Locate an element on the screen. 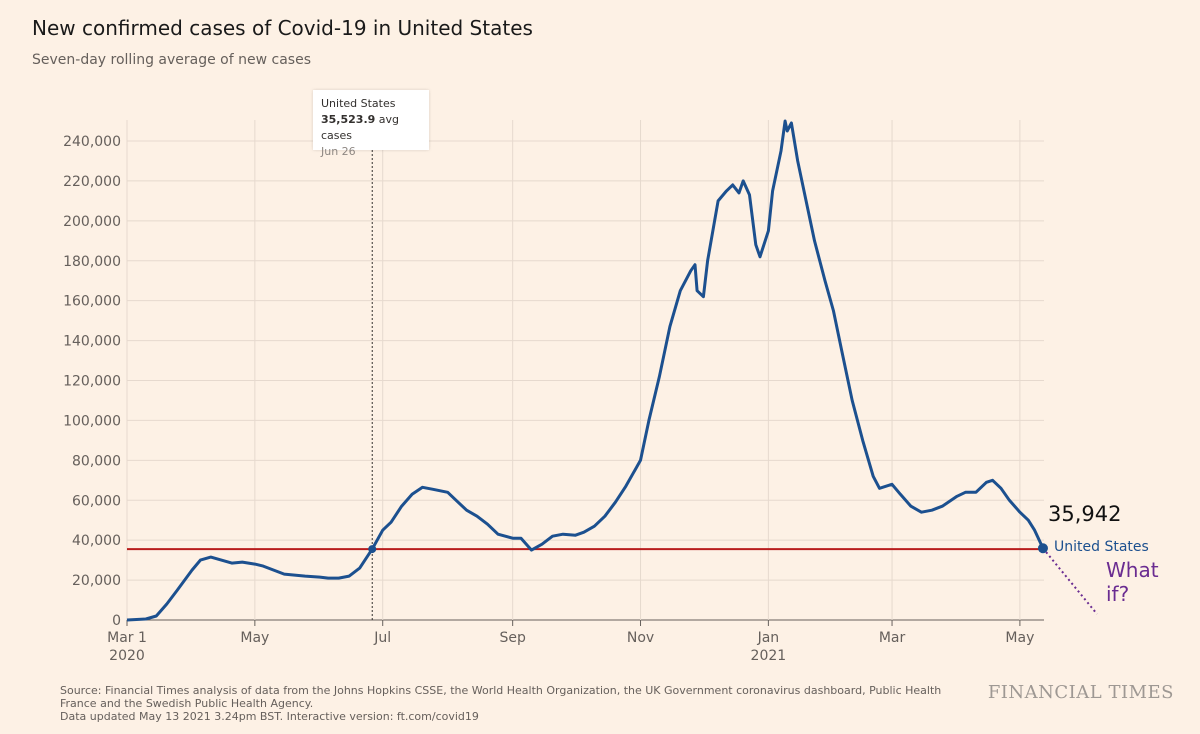 The width and height of the screenshot is (1200, 734). y-tick-label: 200,000 is located at coordinates (92, 222).